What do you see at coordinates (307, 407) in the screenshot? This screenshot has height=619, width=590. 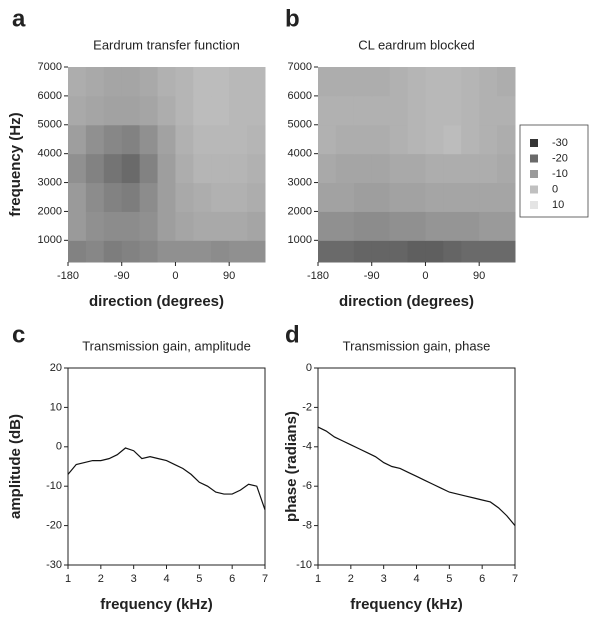 I see `y-tick-label: -2` at bounding box center [307, 407].